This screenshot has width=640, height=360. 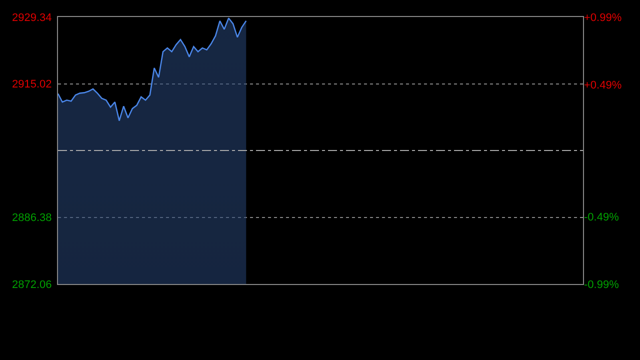 What do you see at coordinates (32, 284) in the screenshot?
I see `y-tick-label: 2872.06` at bounding box center [32, 284].